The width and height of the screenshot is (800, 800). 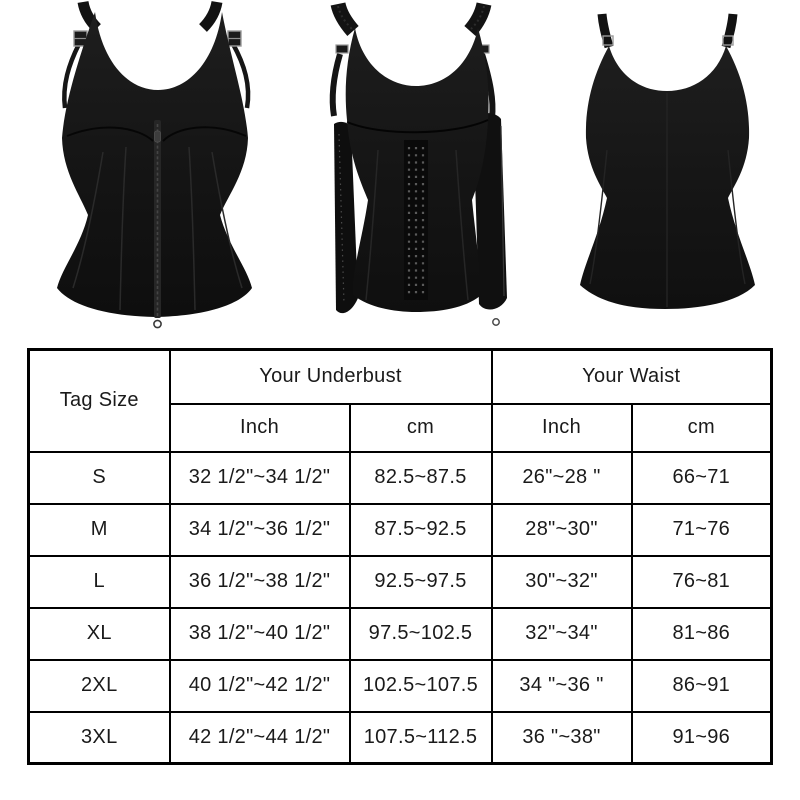 What do you see at coordinates (341, 219) in the screenshot?
I see `flap-stitching` at bounding box center [341, 219].